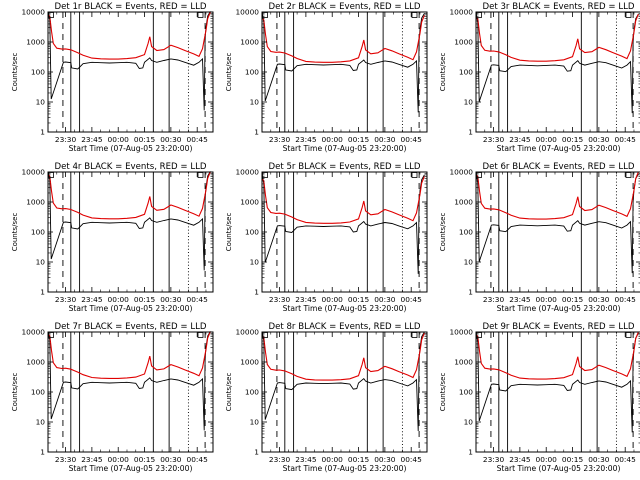 This screenshot has width=640, height=480. What do you see at coordinates (130, 327) in the screenshot?
I see `panel-title: Det 7r BLACK = Events, RED = LLD` at bounding box center [130, 327].